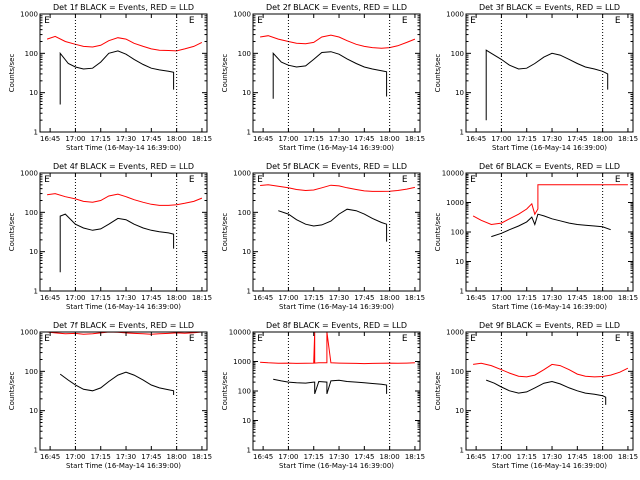  Describe the element at coordinates (123, 325) in the screenshot. I see `chart-title: Det 7f BLACK = Events, RED = LLD` at that location.